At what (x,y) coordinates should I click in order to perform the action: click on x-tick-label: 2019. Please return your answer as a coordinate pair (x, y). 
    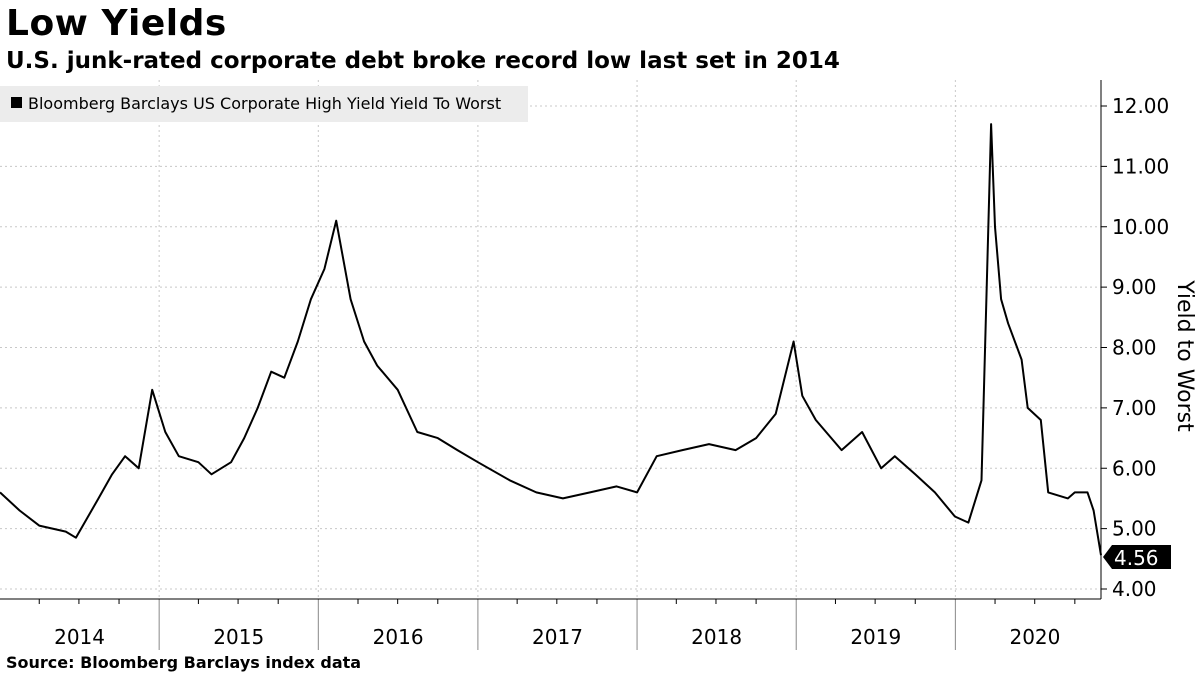
    Looking at the image, I should click on (875, 637).